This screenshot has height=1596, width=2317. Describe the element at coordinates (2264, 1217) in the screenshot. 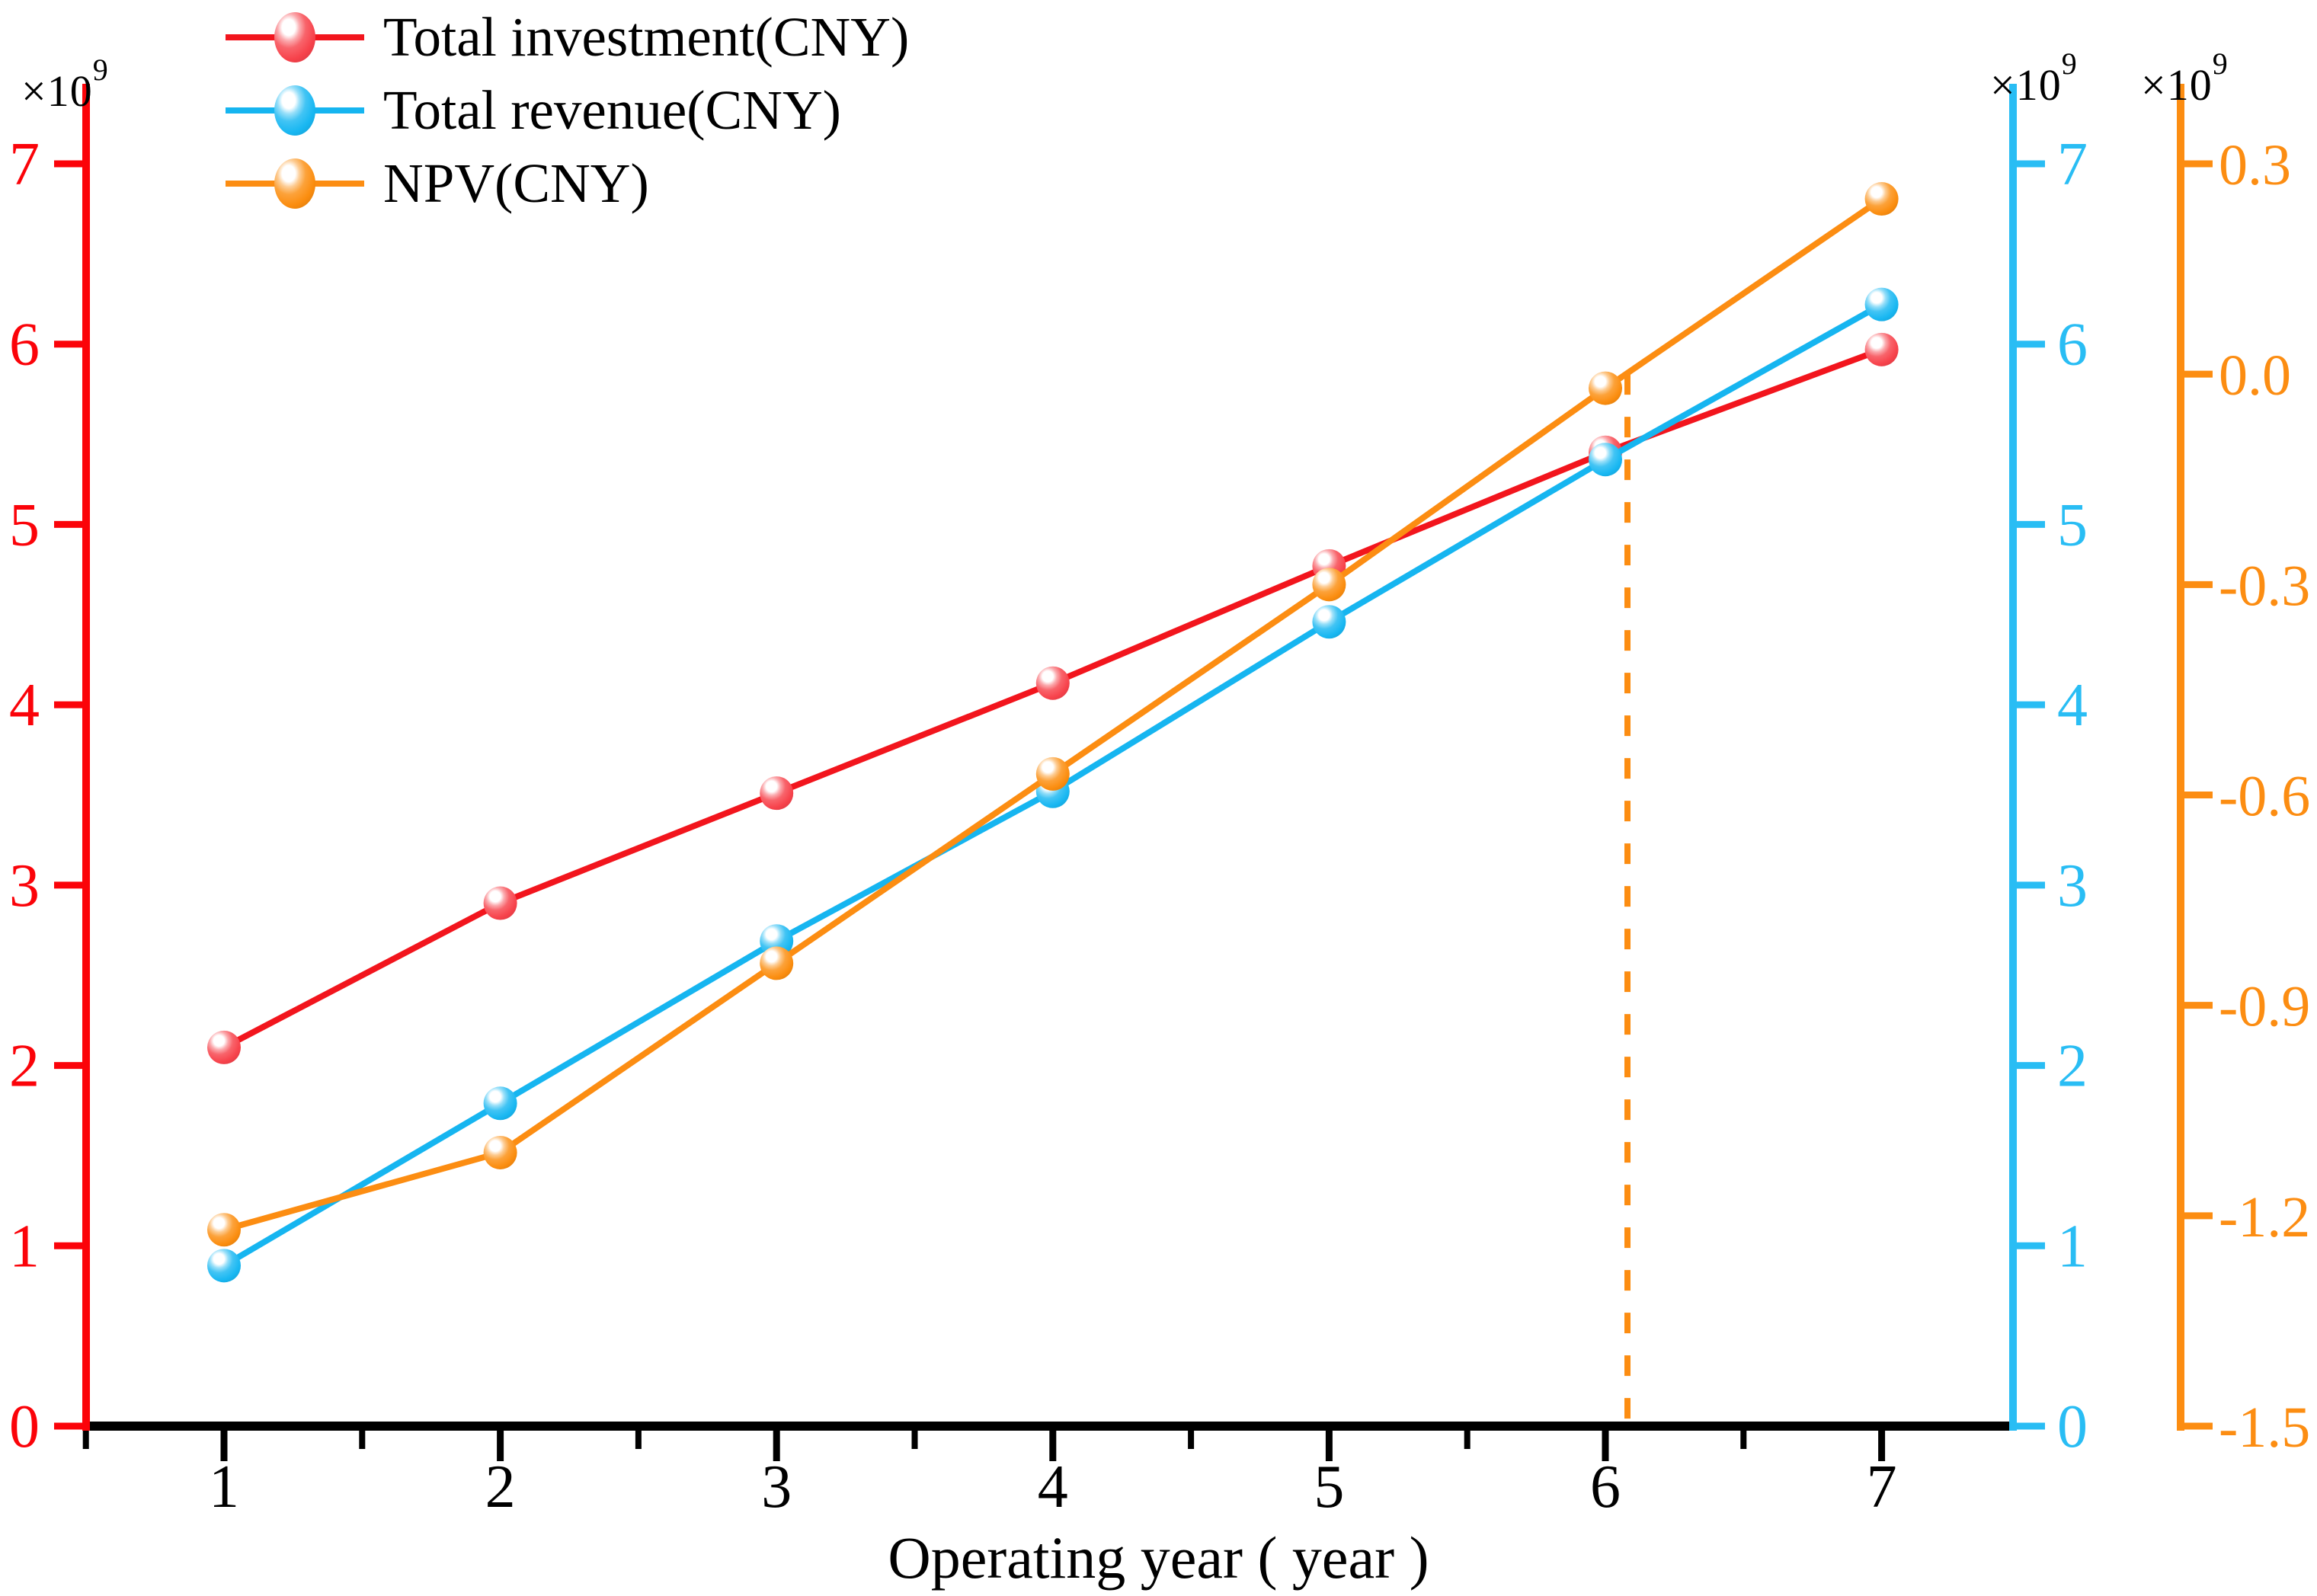

I see `y-axis-right-outer-tick-label: -1.2` at that location.